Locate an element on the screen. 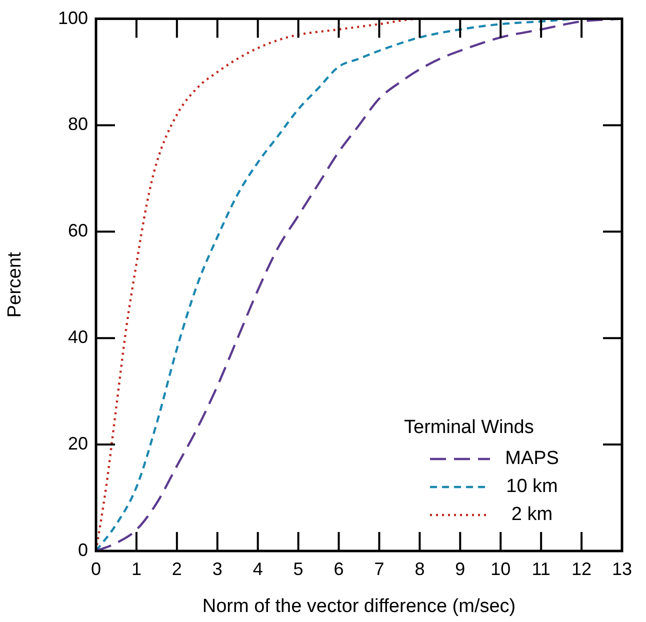  legend-label: MAPS is located at coordinates (532, 459).